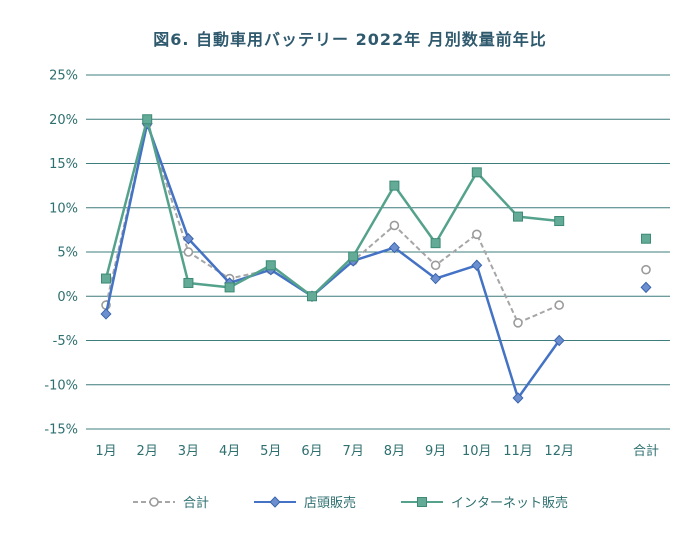 This screenshot has width=700, height=541. Describe the element at coordinates (105, 451) in the screenshot. I see `x-axis-tick-label: 1月` at that location.